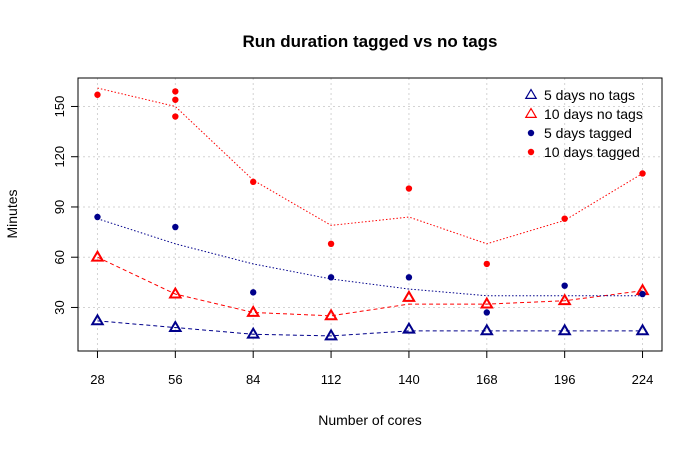 The height and width of the screenshot is (450, 700). Describe the element at coordinates (643, 379) in the screenshot. I see `x-tick-label-7: 224` at that location.